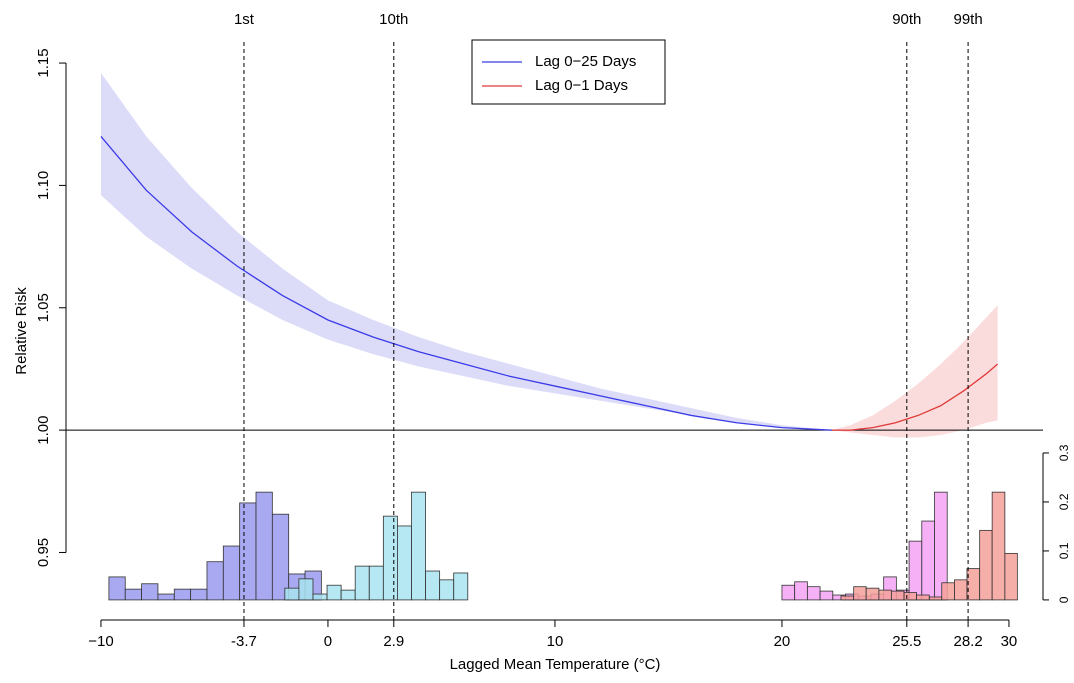 This screenshot has height=683, width=1074. I want to click on series-line, so click(915, 397).